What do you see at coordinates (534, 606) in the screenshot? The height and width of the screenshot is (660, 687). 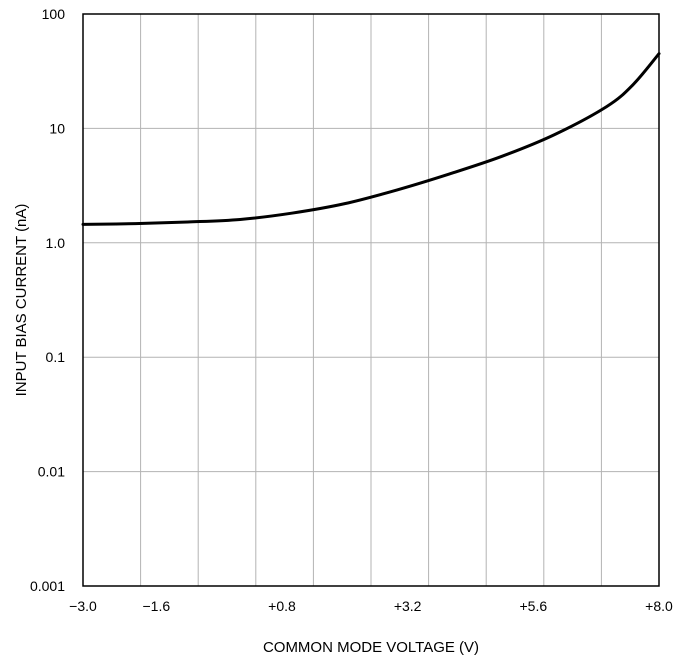 I see `x-tick-label: +5.6` at bounding box center [534, 606].